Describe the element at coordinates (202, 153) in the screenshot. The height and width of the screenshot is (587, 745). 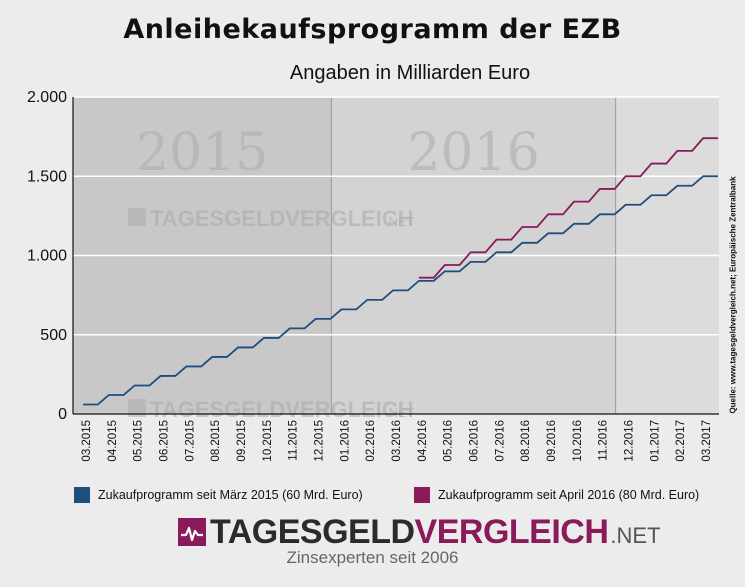
I see `year-label-2015: 2015` at that location.